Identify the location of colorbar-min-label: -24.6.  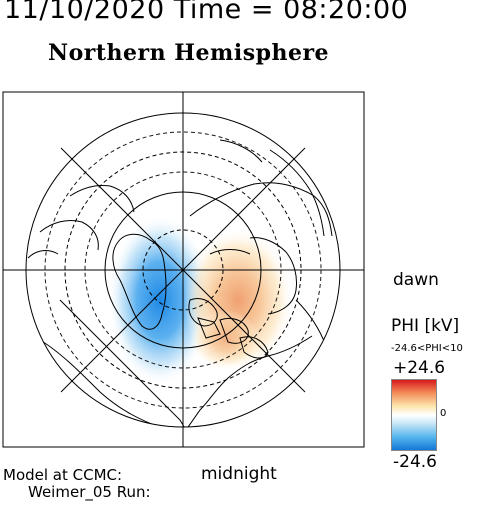
(415, 462).